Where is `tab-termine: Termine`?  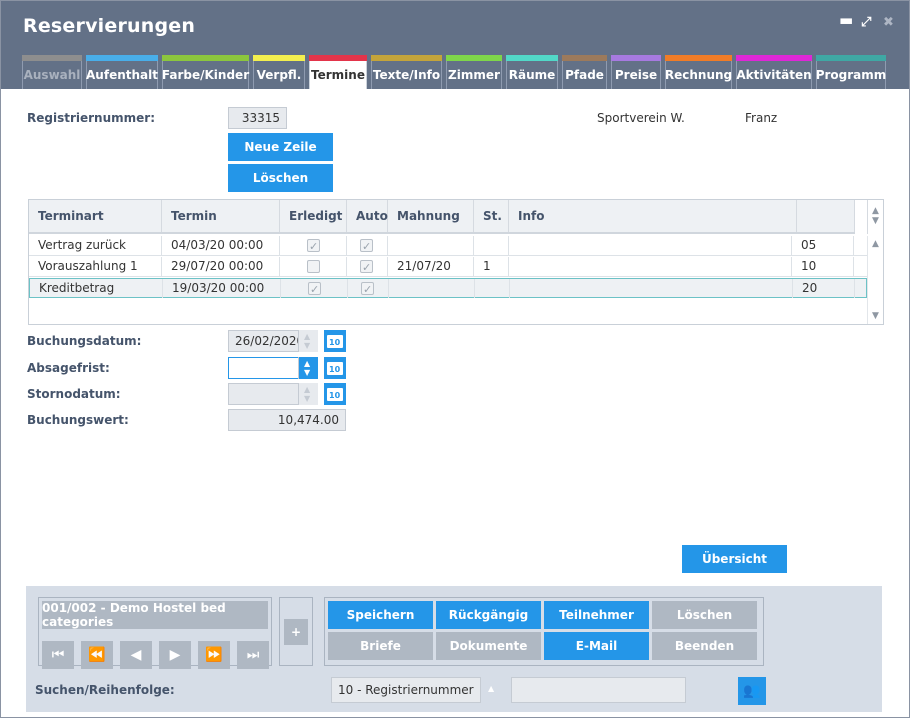 tab-termine: Termine is located at coordinates (338, 72).